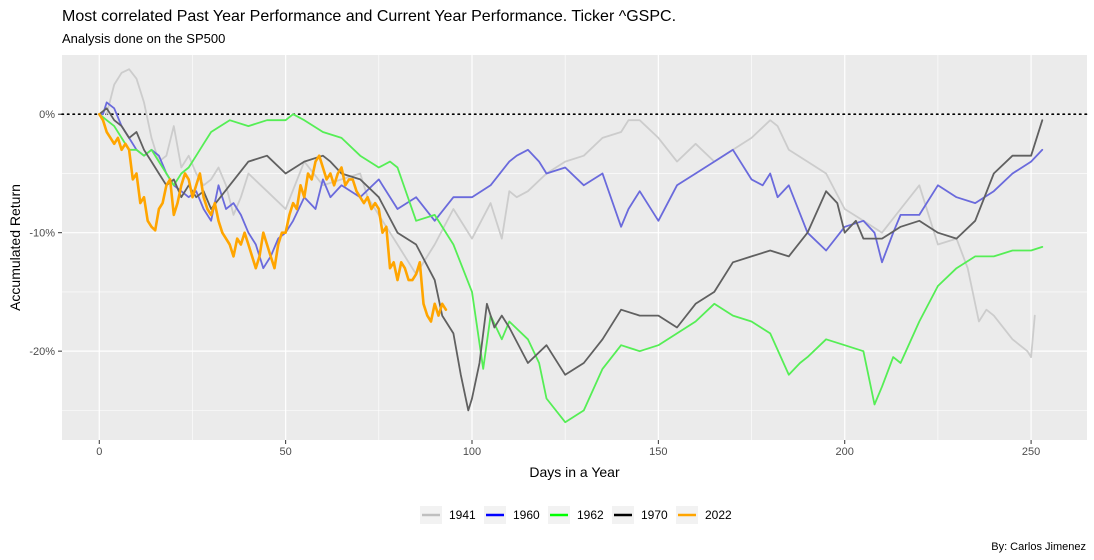  What do you see at coordinates (654, 515) in the screenshot?
I see `legend-label: 1970` at bounding box center [654, 515].